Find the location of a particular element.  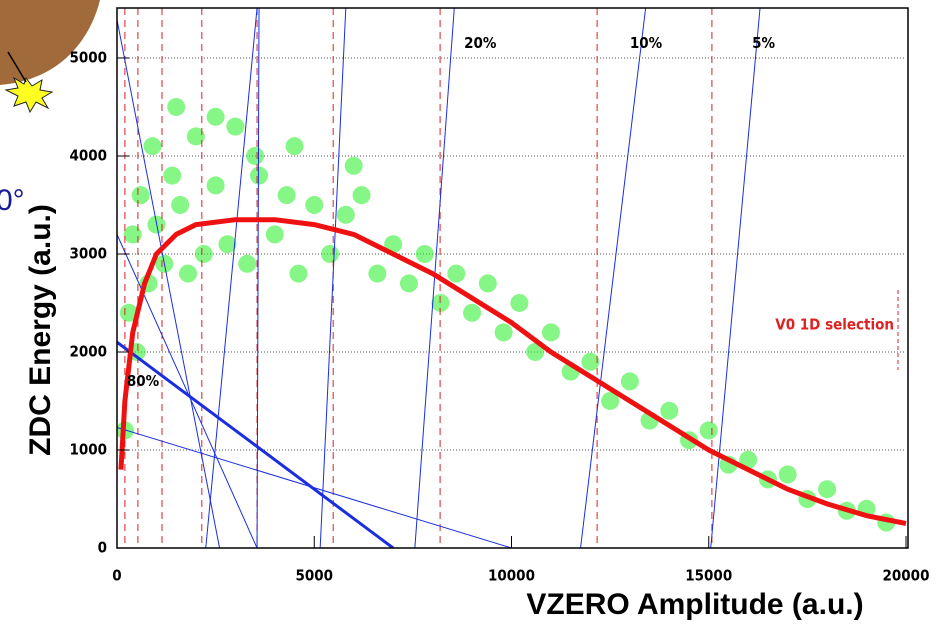

x-tick-label: 5000 is located at coordinates (314, 576).